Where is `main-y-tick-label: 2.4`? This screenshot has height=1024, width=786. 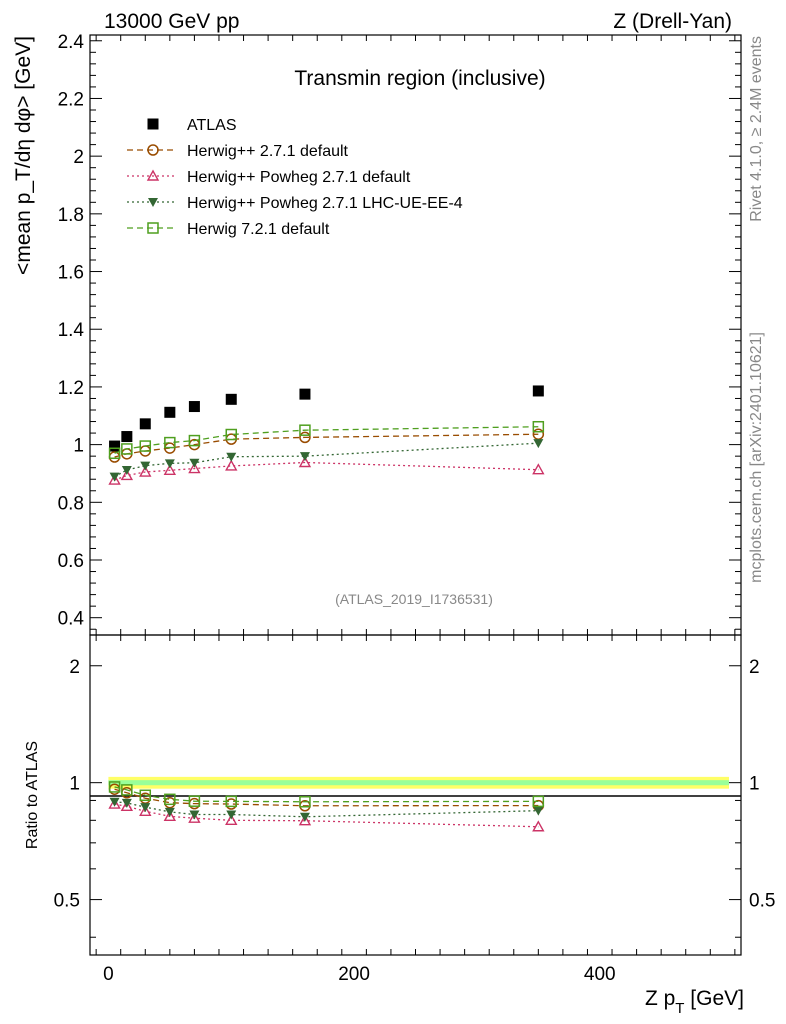
main-y-tick-label: 2.4 is located at coordinates (71, 42).